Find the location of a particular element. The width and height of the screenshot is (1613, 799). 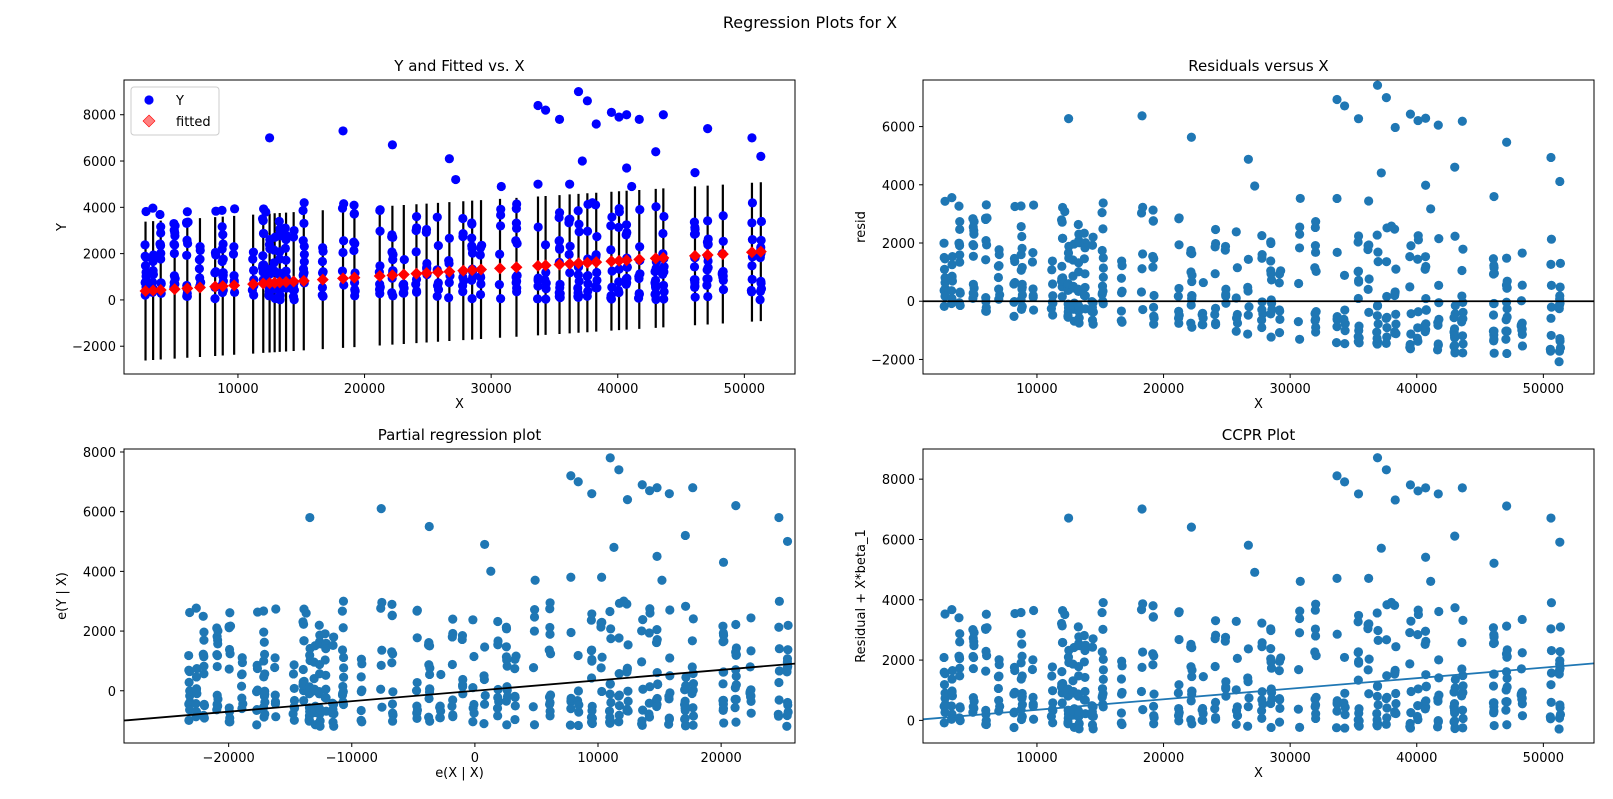

y-tick-label: 6000 is located at coordinates (99, 513).